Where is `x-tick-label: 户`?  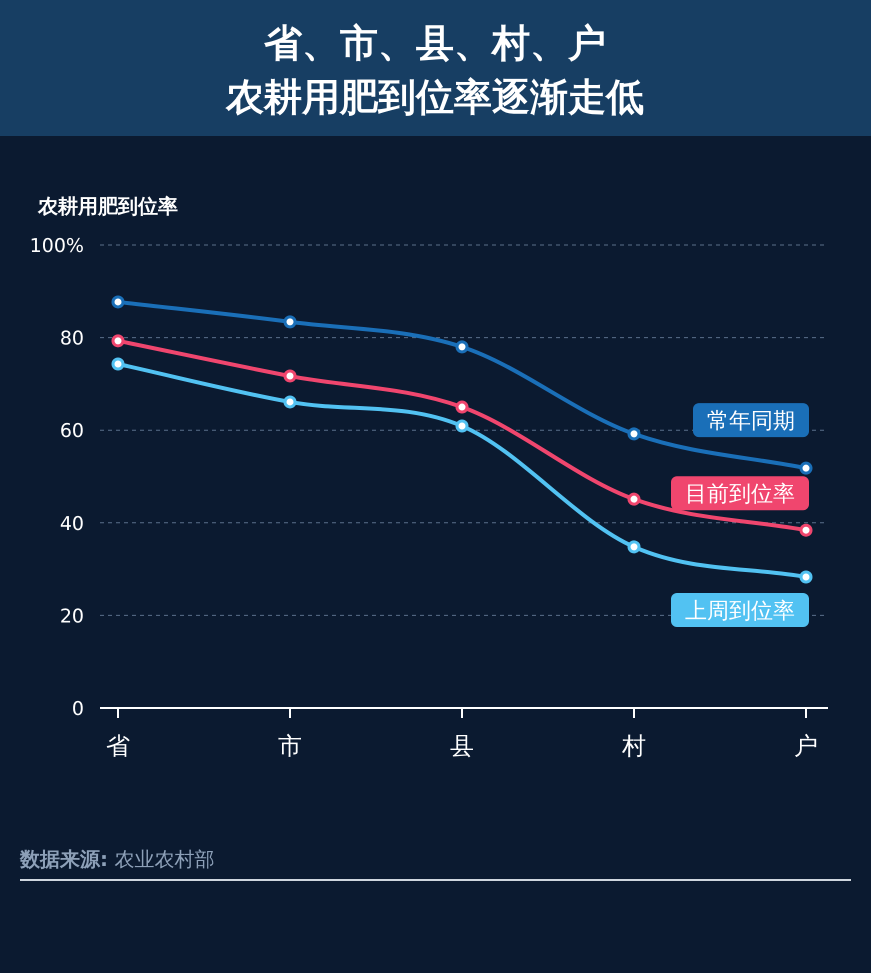 x-tick-label: 户 is located at coordinates (806, 746).